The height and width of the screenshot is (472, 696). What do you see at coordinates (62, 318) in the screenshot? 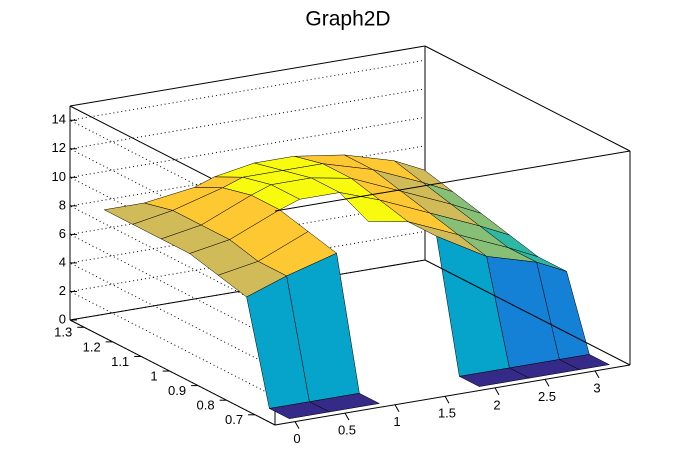
I see `z-tick-label: 0` at bounding box center [62, 318].